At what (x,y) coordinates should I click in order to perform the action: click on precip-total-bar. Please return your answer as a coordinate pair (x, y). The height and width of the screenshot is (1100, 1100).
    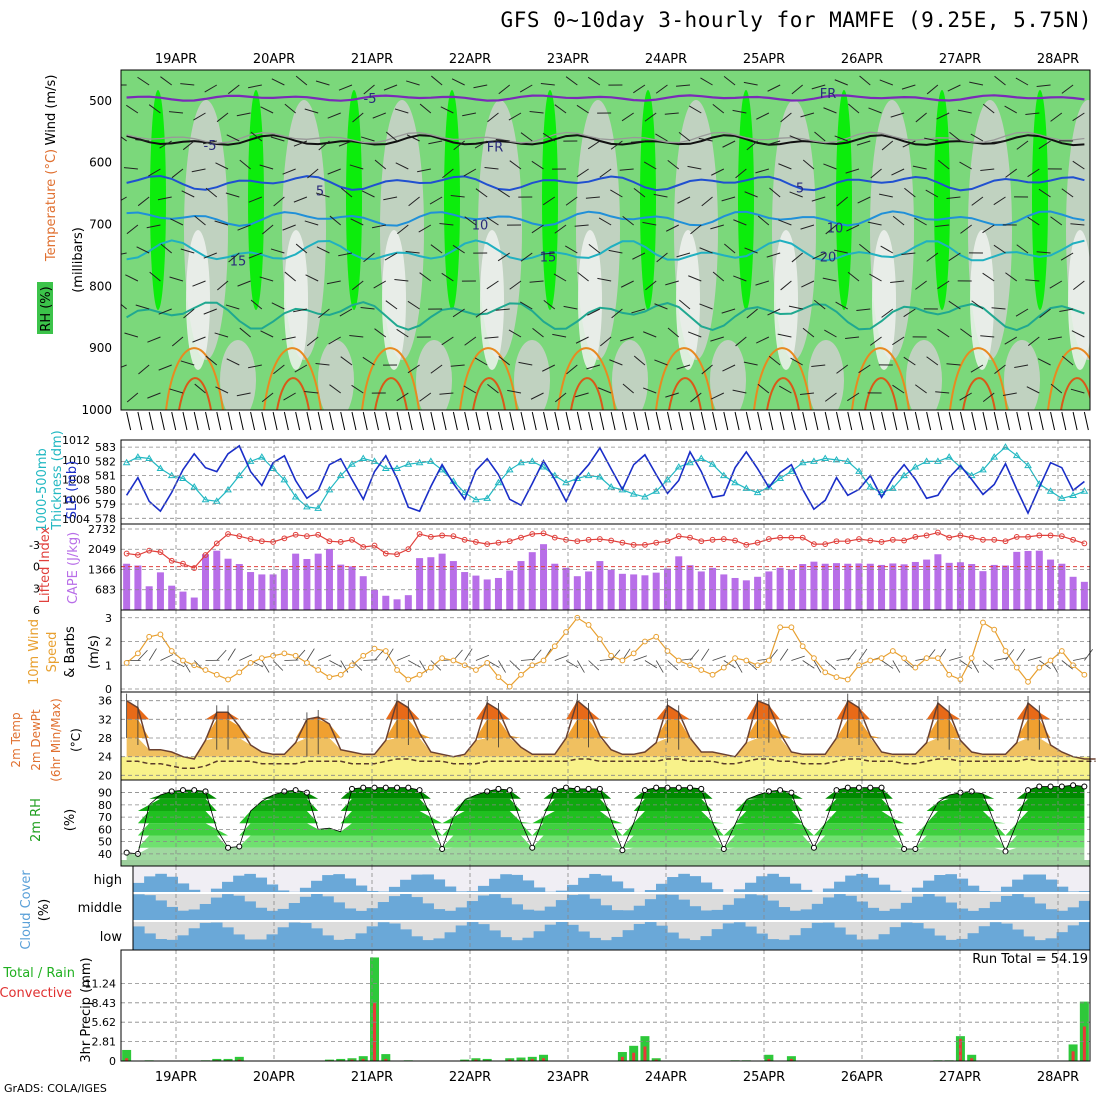
    Looking at the image, I should click on (228, 1059).